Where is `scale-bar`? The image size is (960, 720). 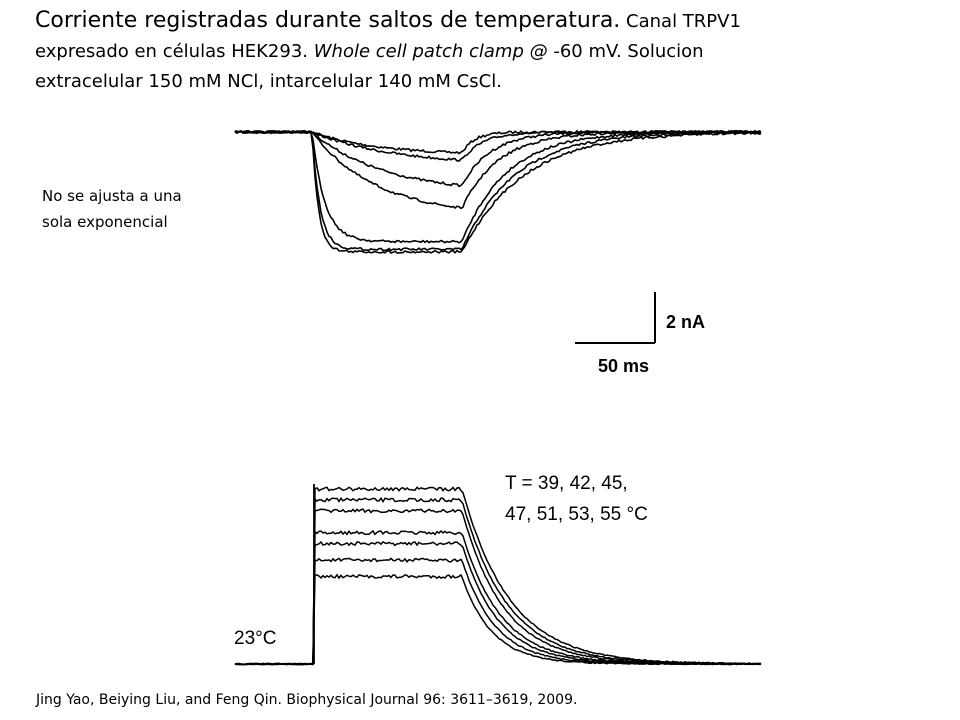
scale-bar is located at coordinates (615, 318).